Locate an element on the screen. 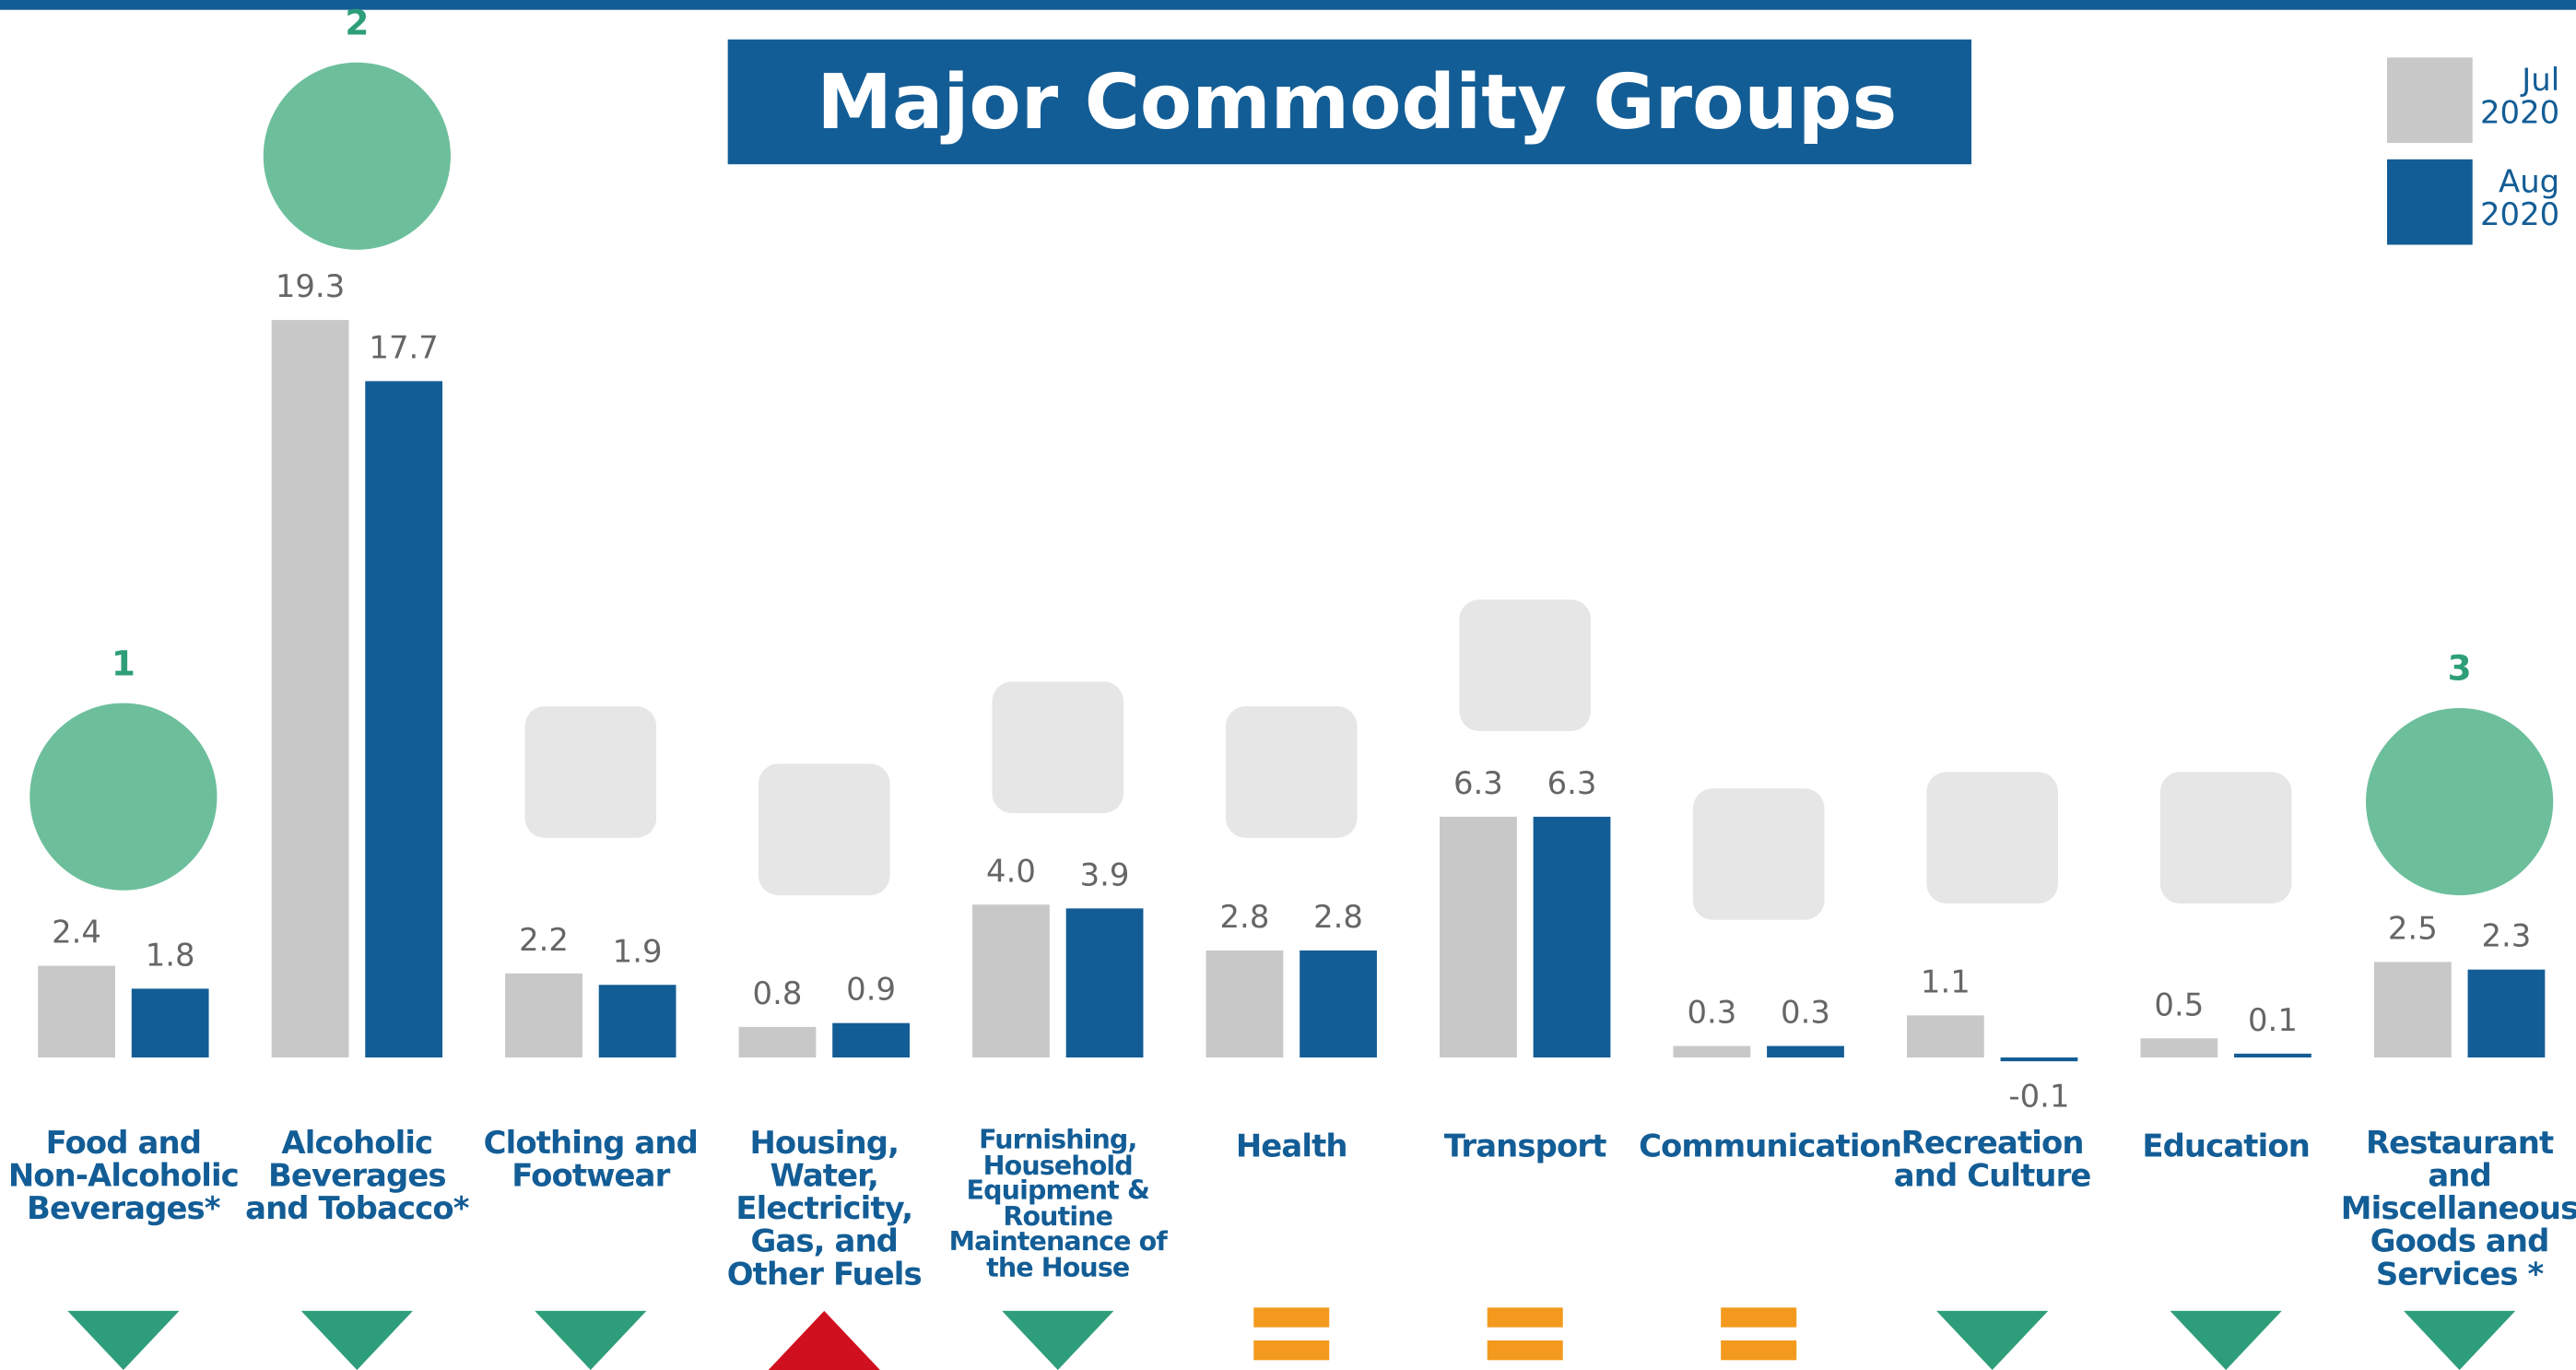  value-label: 0.1 is located at coordinates (2273, 1020).